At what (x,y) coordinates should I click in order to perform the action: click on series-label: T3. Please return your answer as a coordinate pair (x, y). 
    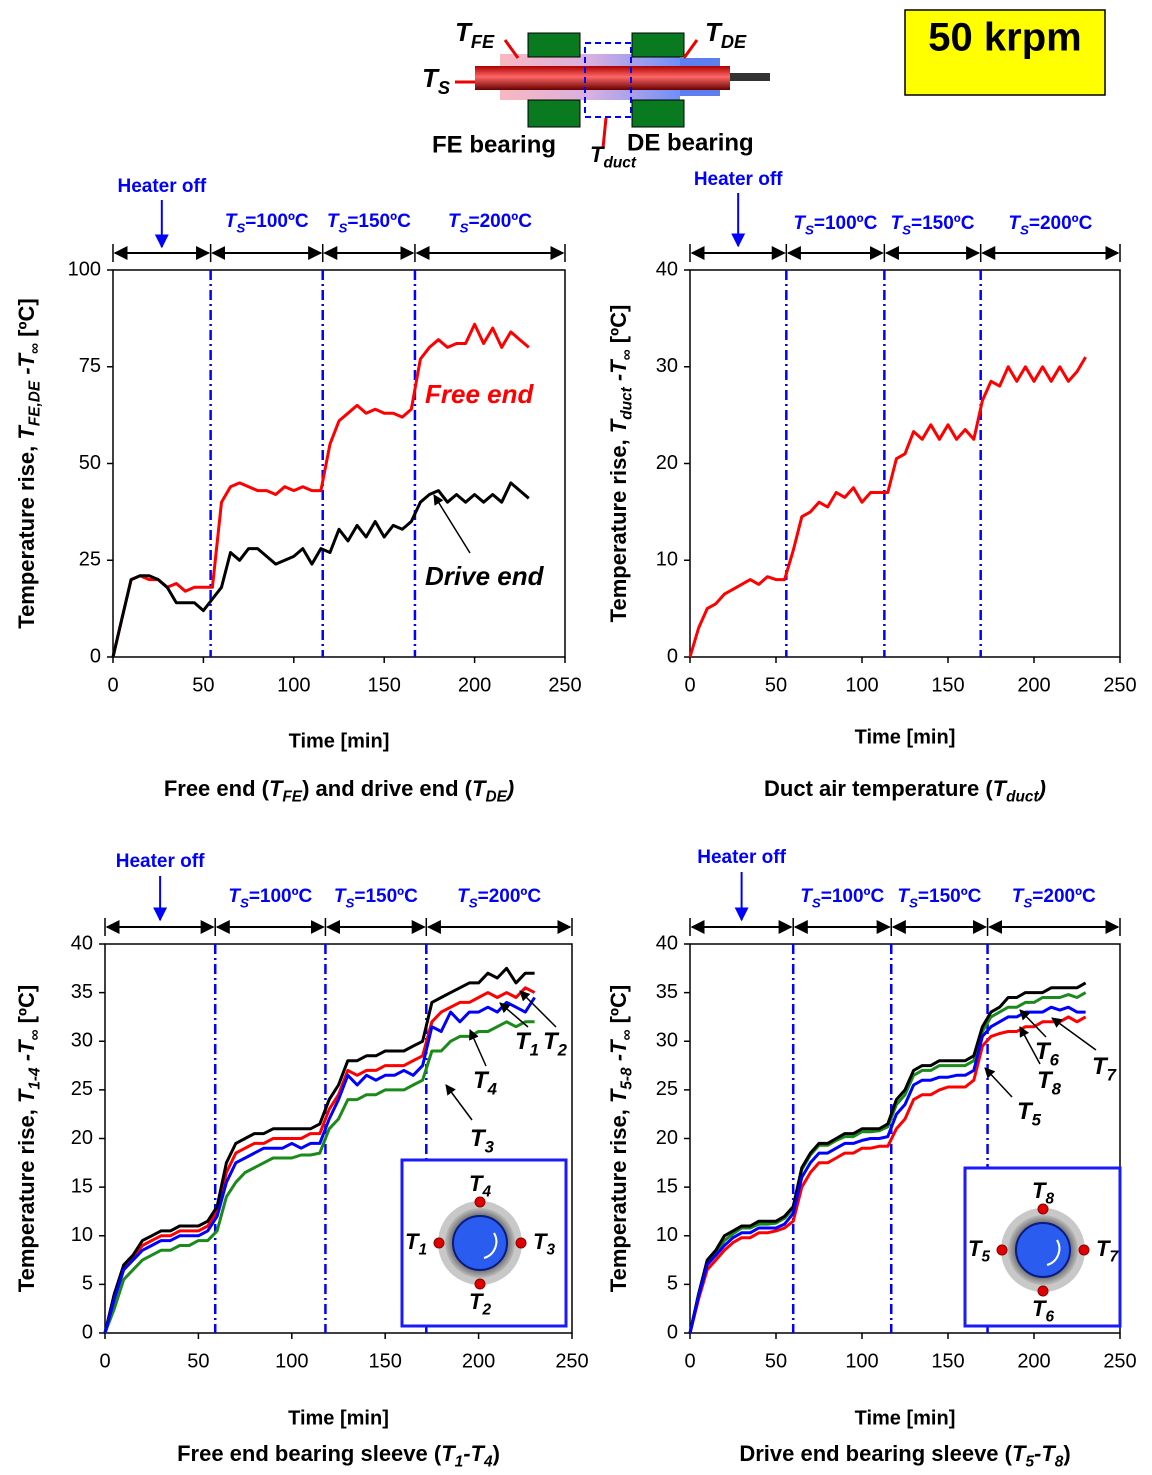
    Looking at the image, I should click on (482, 1140).